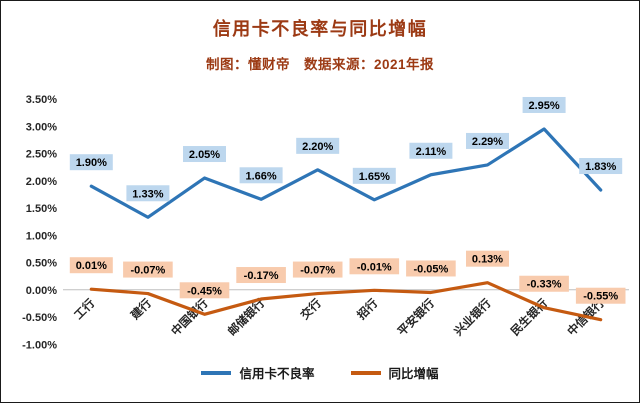 Image resolution: width=640 pixels, height=403 pixels. Describe the element at coordinates (416, 317) in the screenshot. I see `x-category-label: 平安银行` at that location.